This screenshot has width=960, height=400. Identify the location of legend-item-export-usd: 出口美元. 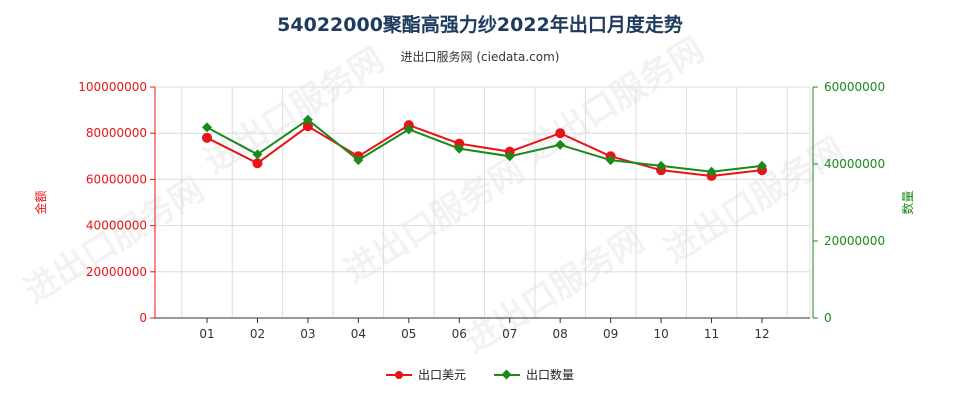
(425, 374).